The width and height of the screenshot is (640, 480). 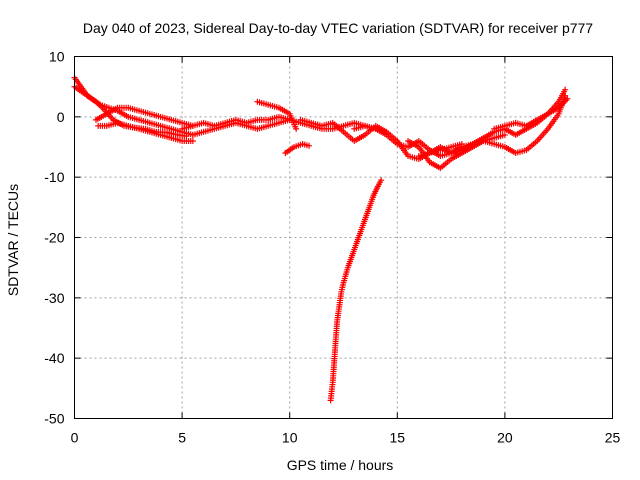 I want to click on x-tick-label: 15, so click(x=398, y=438).